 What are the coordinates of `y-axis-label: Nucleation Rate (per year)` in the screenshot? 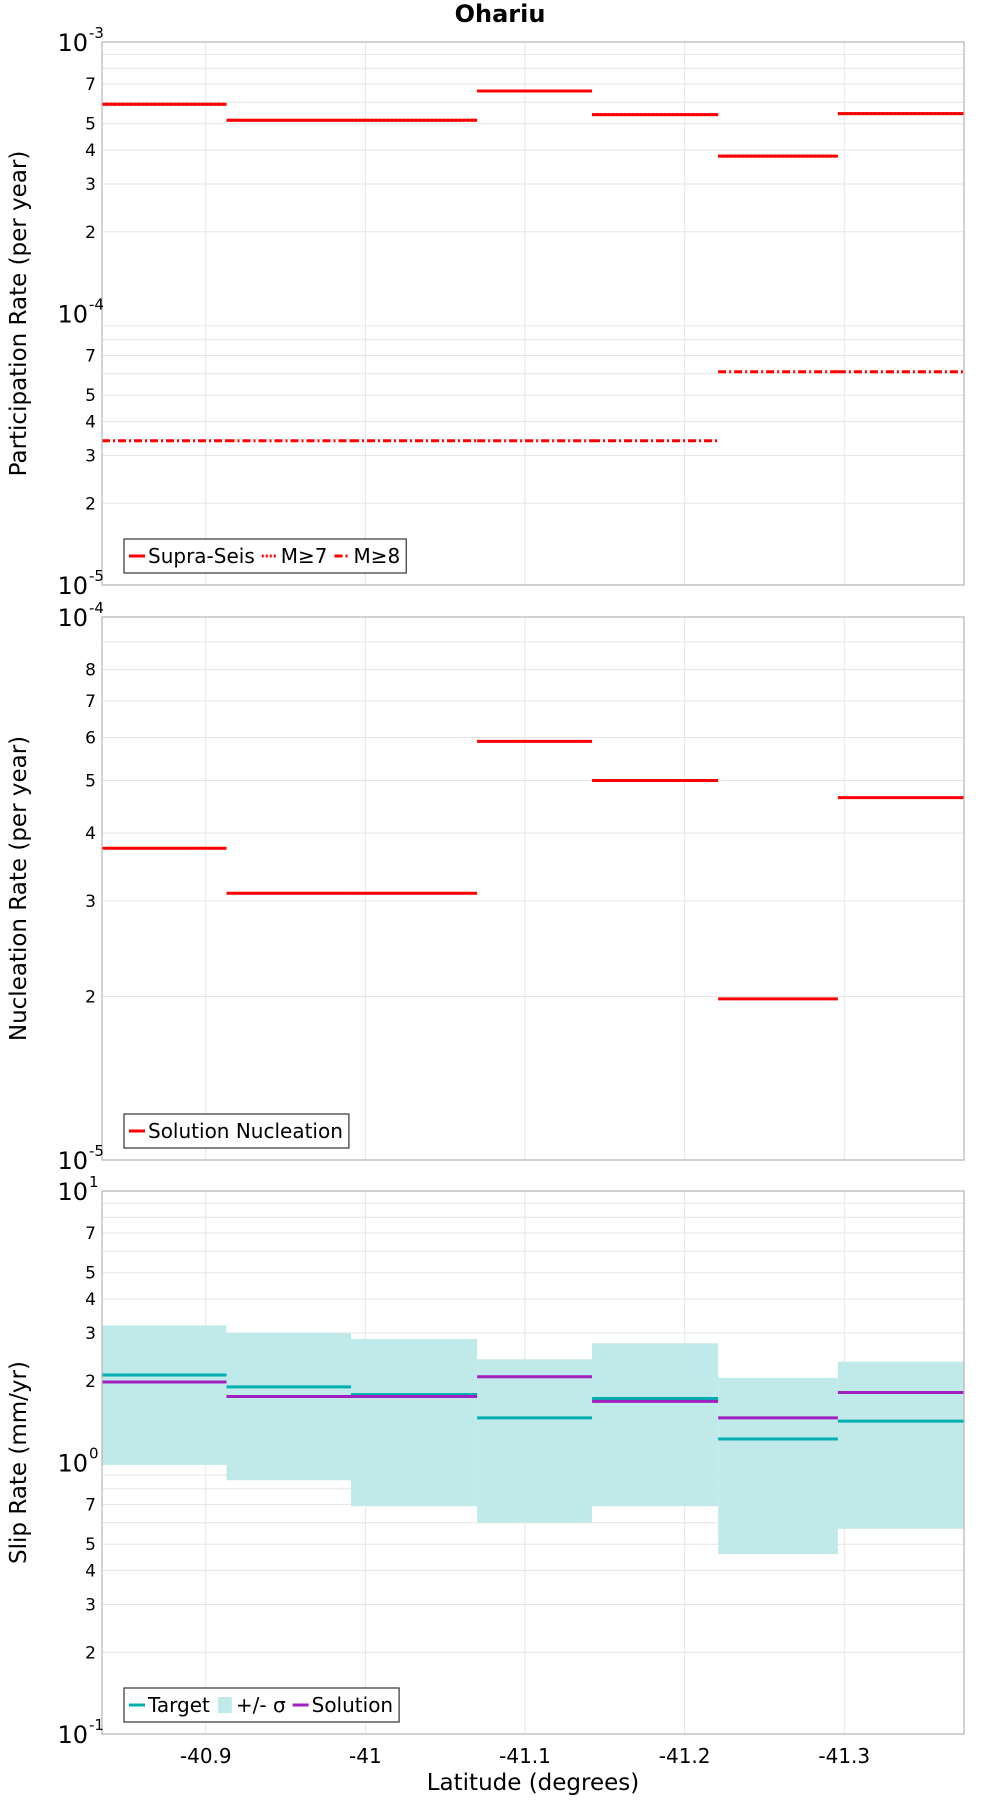 It's located at (19, 888).